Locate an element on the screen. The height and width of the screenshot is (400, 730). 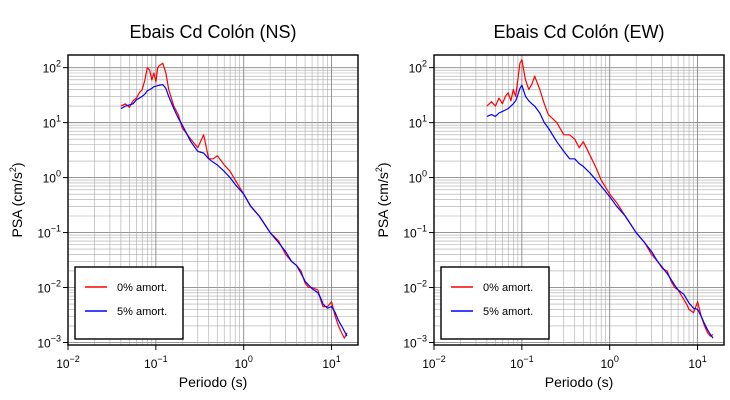
chart-title: Ebais Cd Colón (EW) is located at coordinates (578, 32).